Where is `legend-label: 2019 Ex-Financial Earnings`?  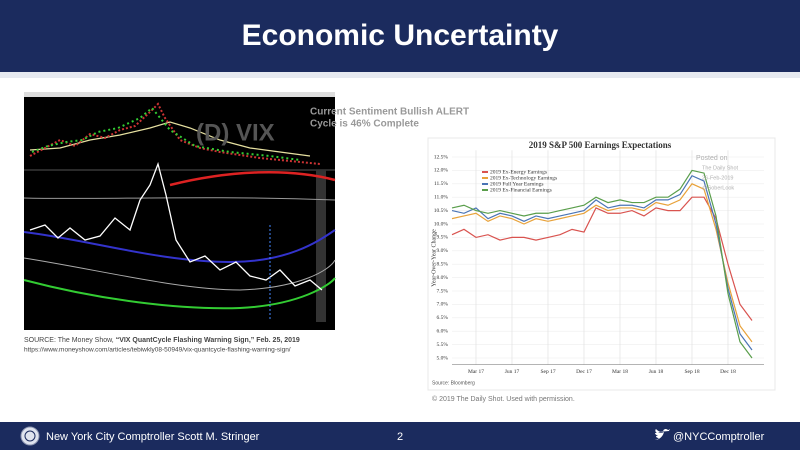 legend-label: 2019 Ex-Financial Earnings is located at coordinates (521, 190).